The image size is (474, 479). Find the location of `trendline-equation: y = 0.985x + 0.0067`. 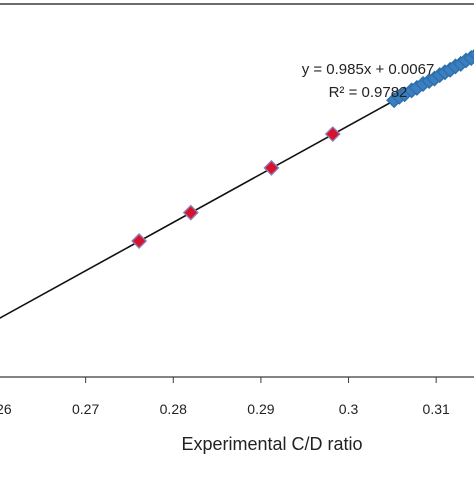

trendline-equation: y = 0.985x + 0.0067 is located at coordinates (368, 69).